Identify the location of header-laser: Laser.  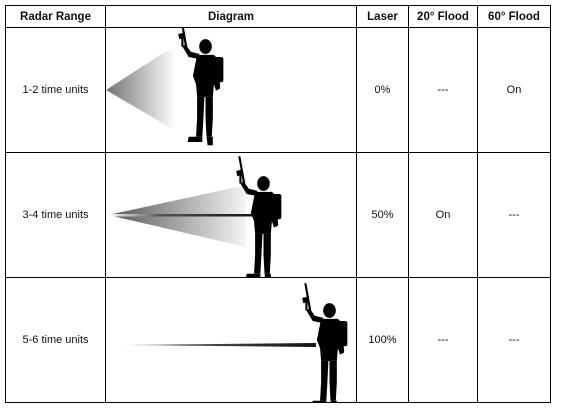
(382, 16).